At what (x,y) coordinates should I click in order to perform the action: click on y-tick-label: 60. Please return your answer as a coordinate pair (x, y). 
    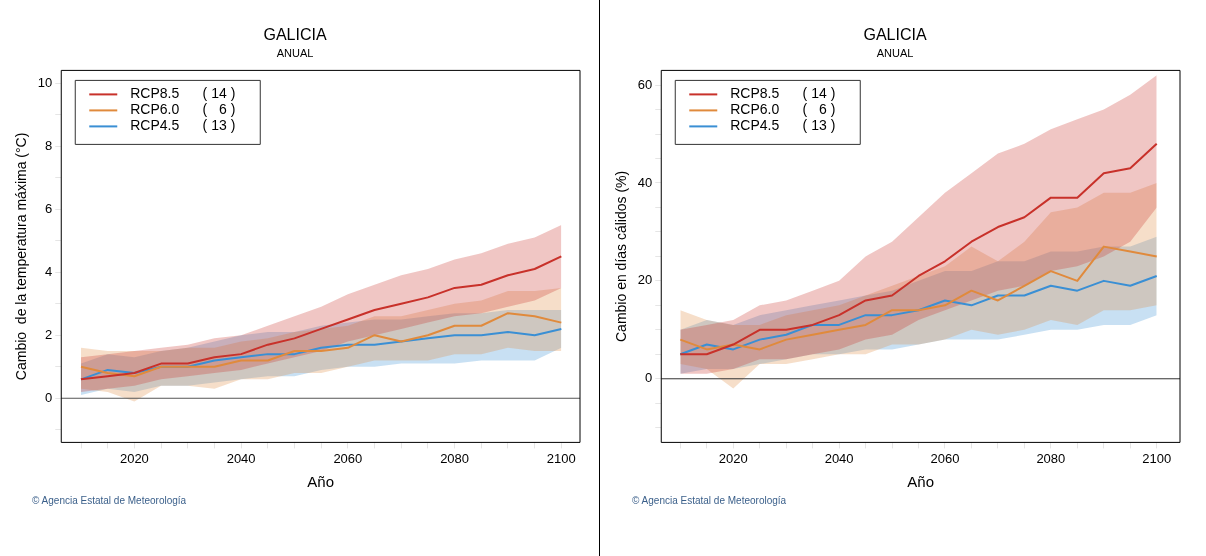
    Looking at the image, I should click on (645, 84).